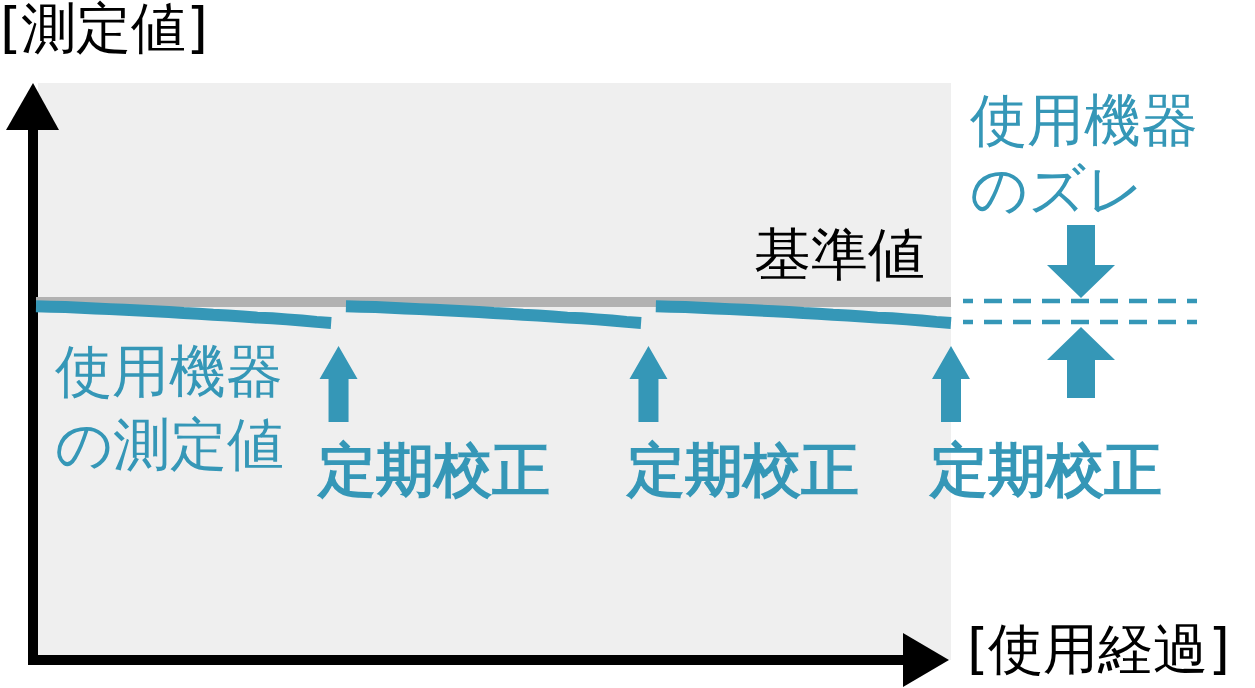  Describe the element at coordinates (1084, 154) in the screenshot. I see `text: 使用機器のズレ` at that location.